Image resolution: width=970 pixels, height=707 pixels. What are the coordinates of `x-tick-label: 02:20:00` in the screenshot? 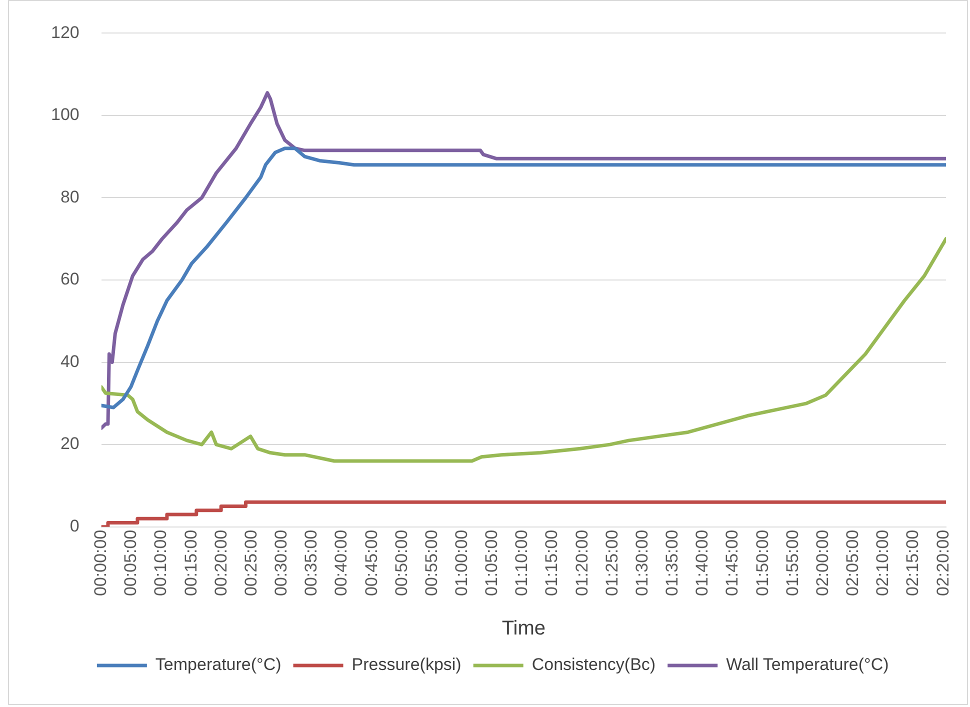 It's located at (942, 563).